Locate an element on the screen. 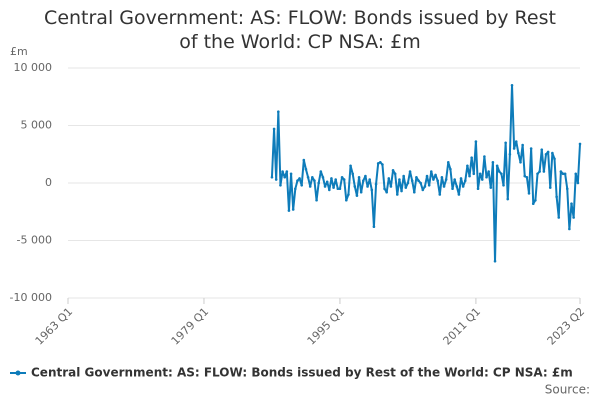 The image size is (600, 400). y-tick-label: 0 is located at coordinates (48, 182).